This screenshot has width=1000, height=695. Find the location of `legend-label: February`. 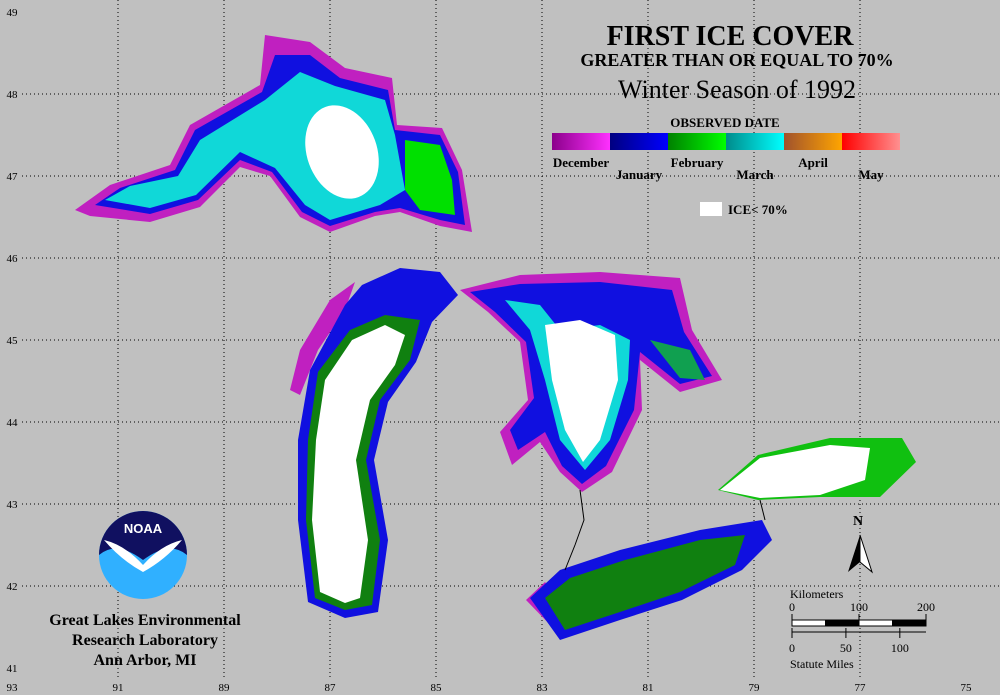

legend-label: February is located at coordinates (697, 162).